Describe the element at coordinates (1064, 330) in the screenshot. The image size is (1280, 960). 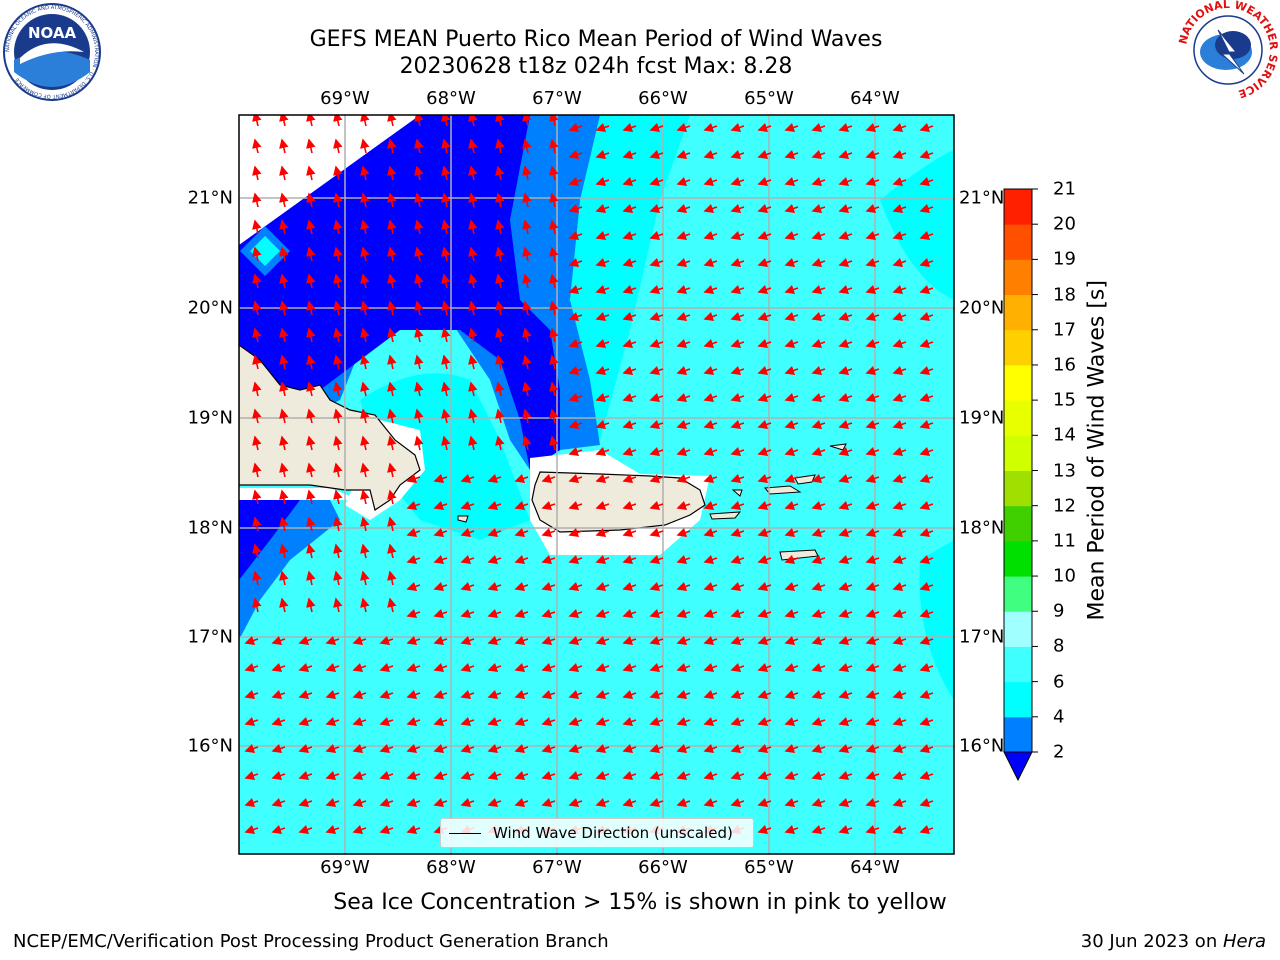
I see `colorbar-tick-label: 17` at that location.